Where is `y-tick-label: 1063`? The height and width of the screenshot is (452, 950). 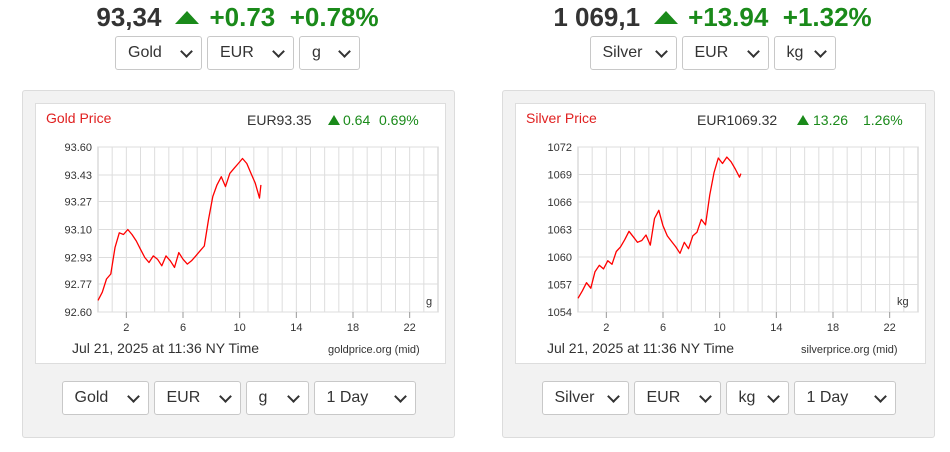
y-tick-label: 1063 is located at coordinates (560, 231).